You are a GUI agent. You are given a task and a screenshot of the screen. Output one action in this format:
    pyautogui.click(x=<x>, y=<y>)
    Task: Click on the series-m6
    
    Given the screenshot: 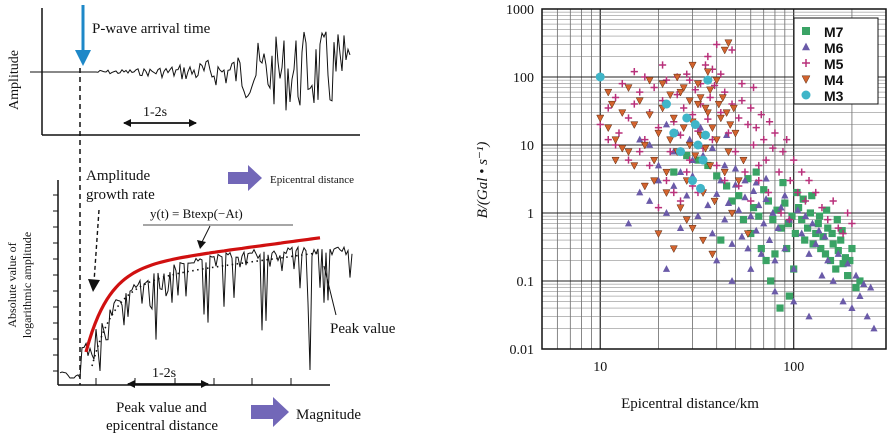 What is the action you would take?
    pyautogui.click(x=751, y=226)
    